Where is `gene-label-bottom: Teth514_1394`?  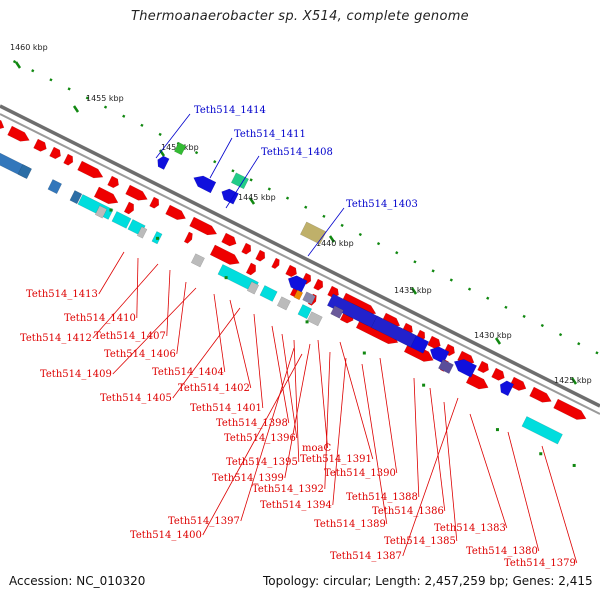 gene-label-bottom: Teth514_1394 is located at coordinates (296, 505).